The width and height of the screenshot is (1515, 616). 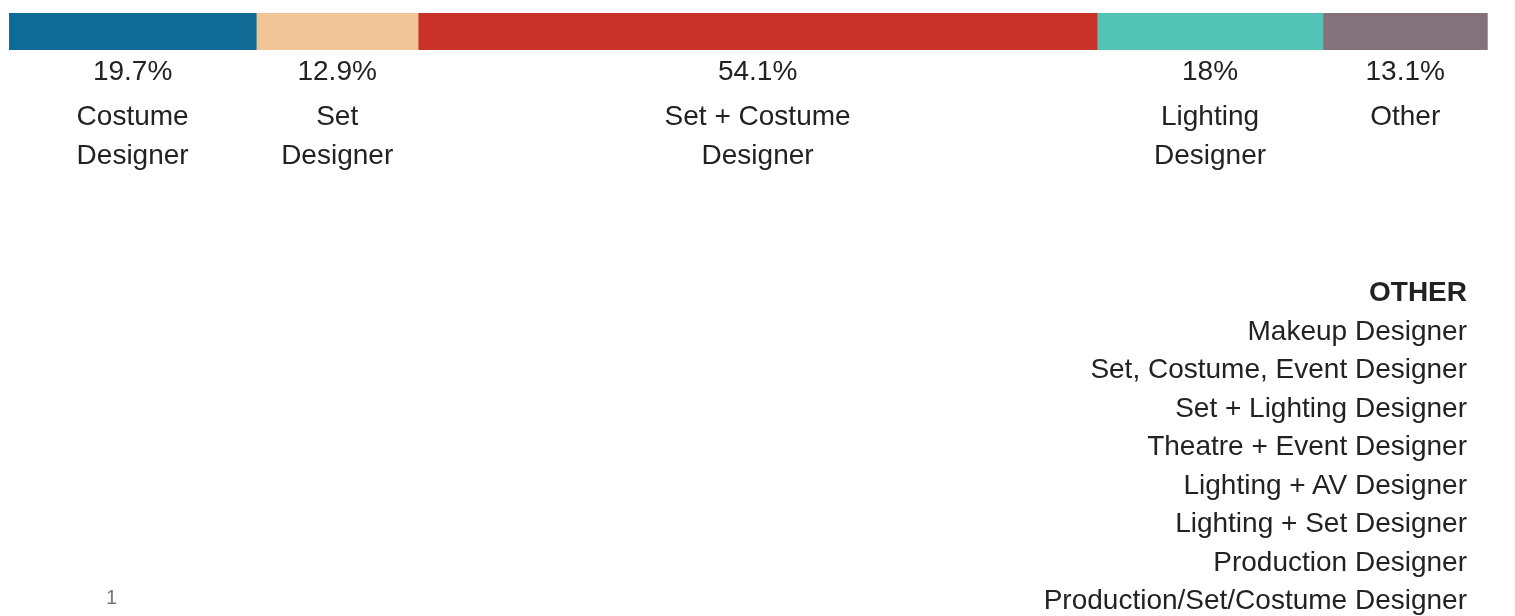 What do you see at coordinates (1325, 484) in the screenshot?
I see `text: Lighting + AV Designer` at bounding box center [1325, 484].